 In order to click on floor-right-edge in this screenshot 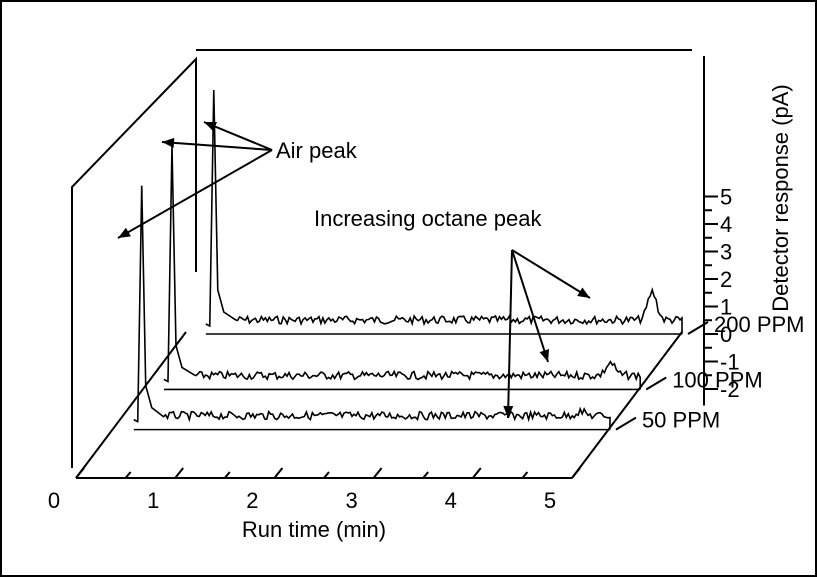, I will do `click(627, 405)`.